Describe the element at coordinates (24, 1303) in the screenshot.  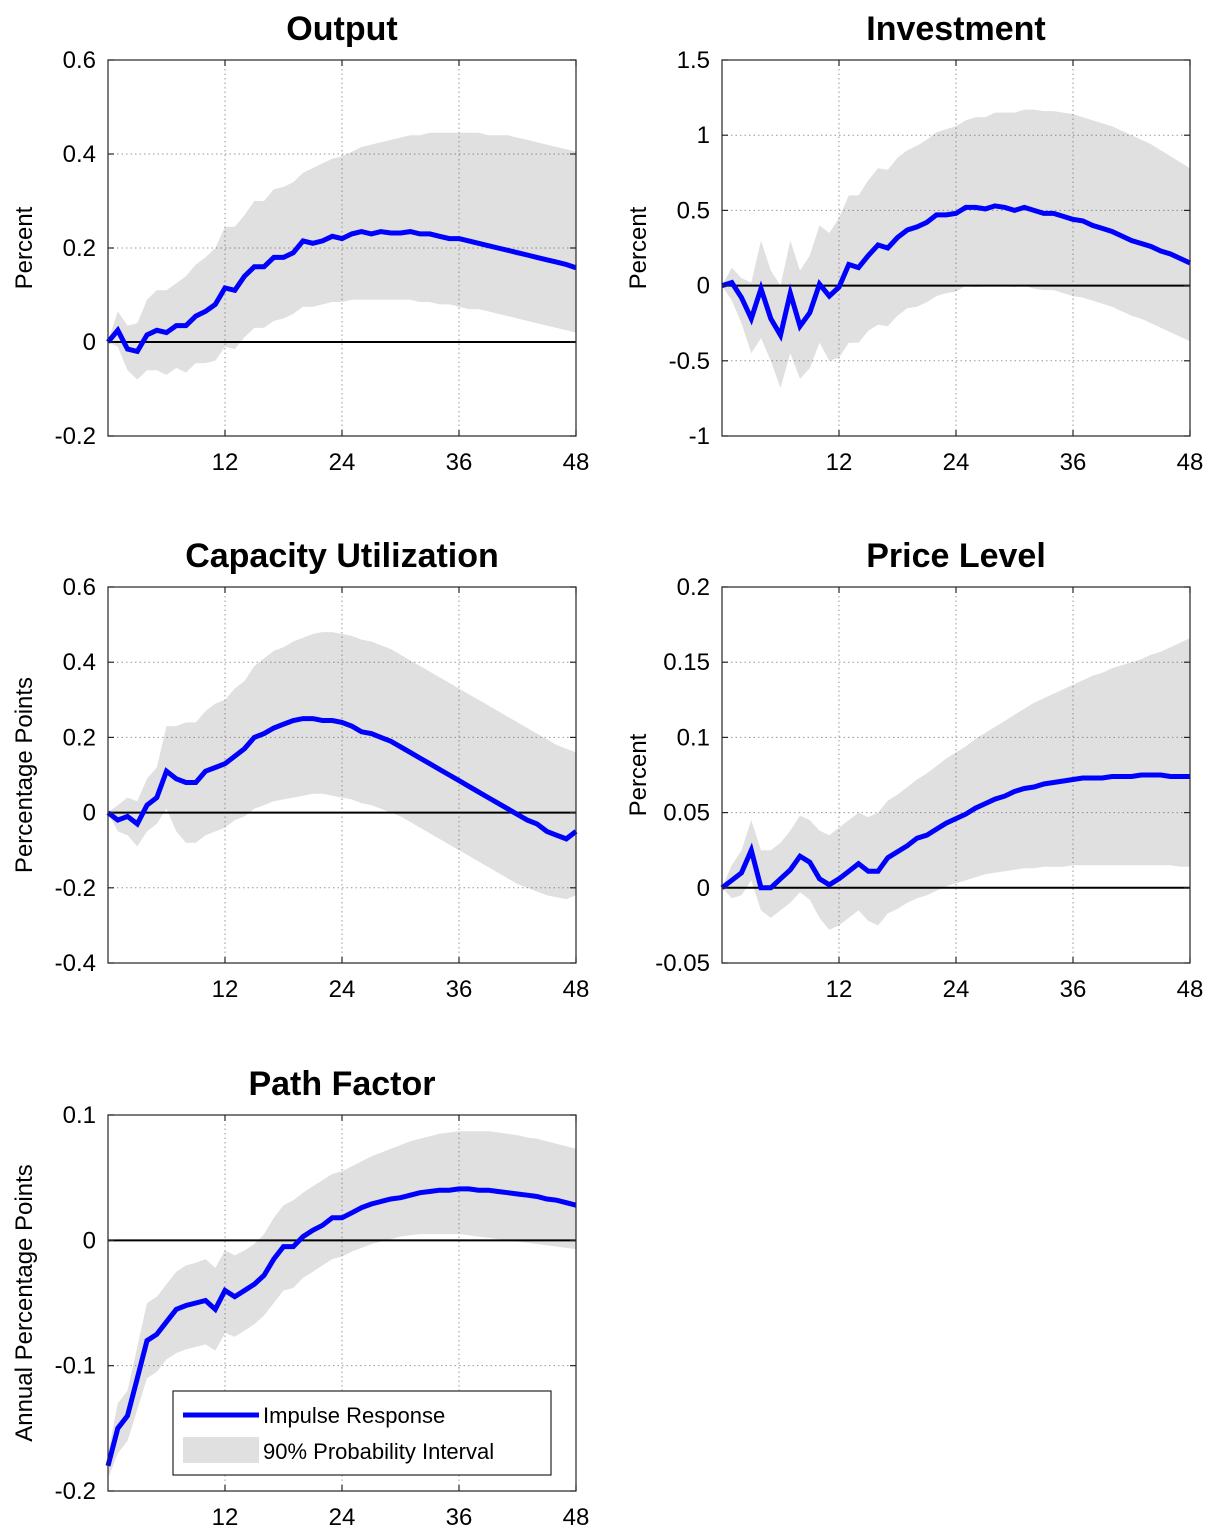
I see `y-axis-label: Annual Percentage Points` at that location.